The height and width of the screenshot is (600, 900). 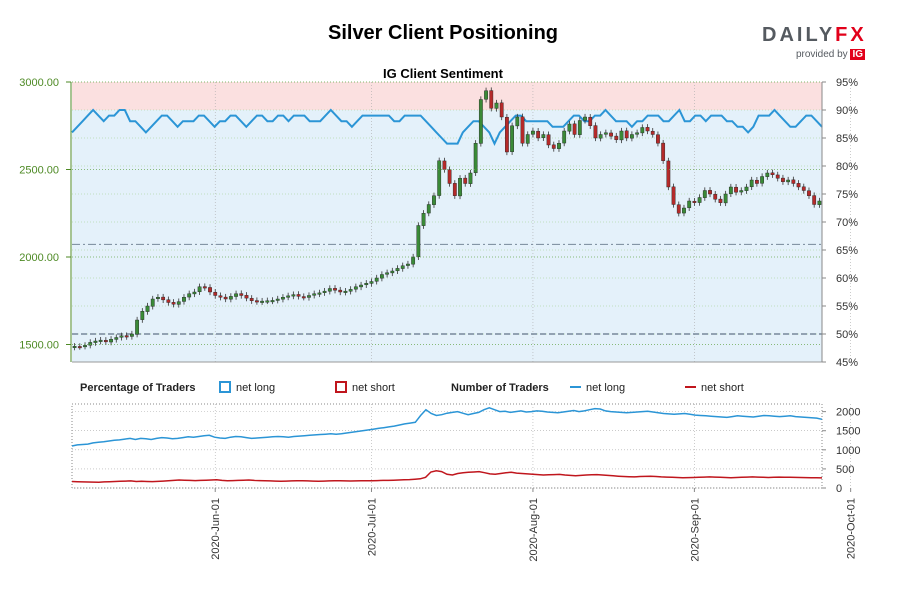 I want to click on sentiment-subtitle: IG Client Sentiment, so click(x=443, y=73).